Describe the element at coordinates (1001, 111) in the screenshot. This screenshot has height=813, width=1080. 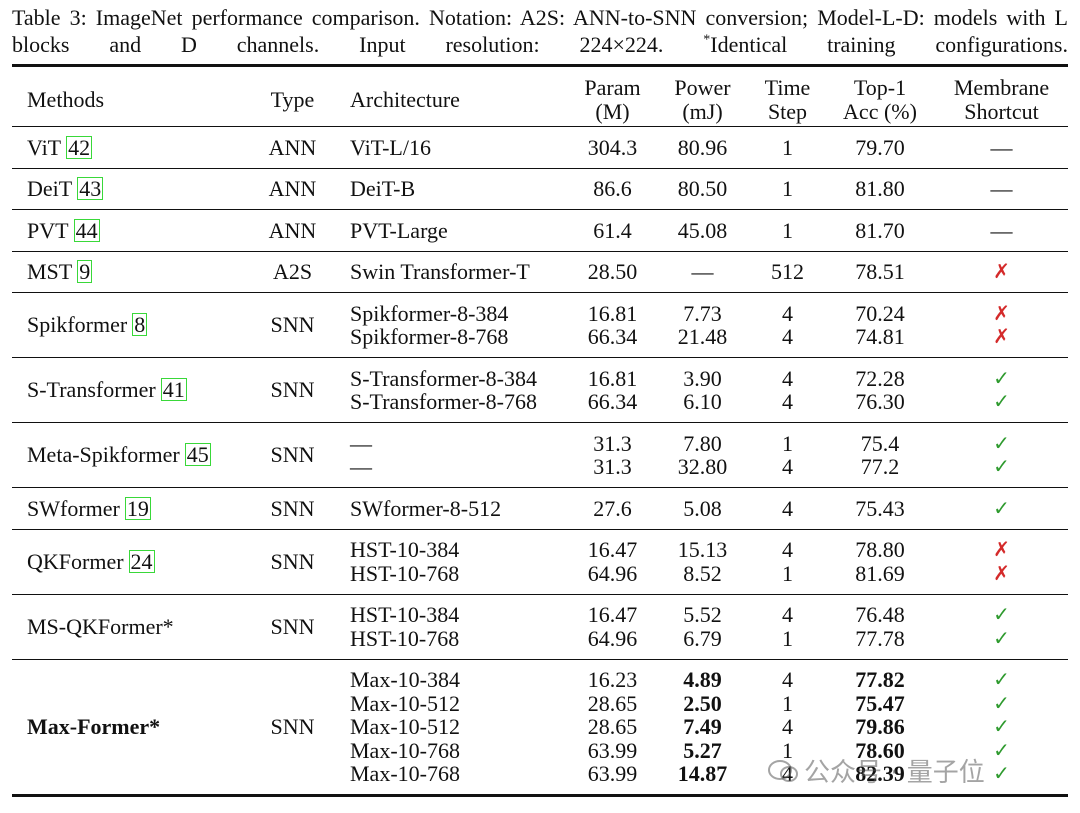
I see `header-line: Shortcut` at that location.